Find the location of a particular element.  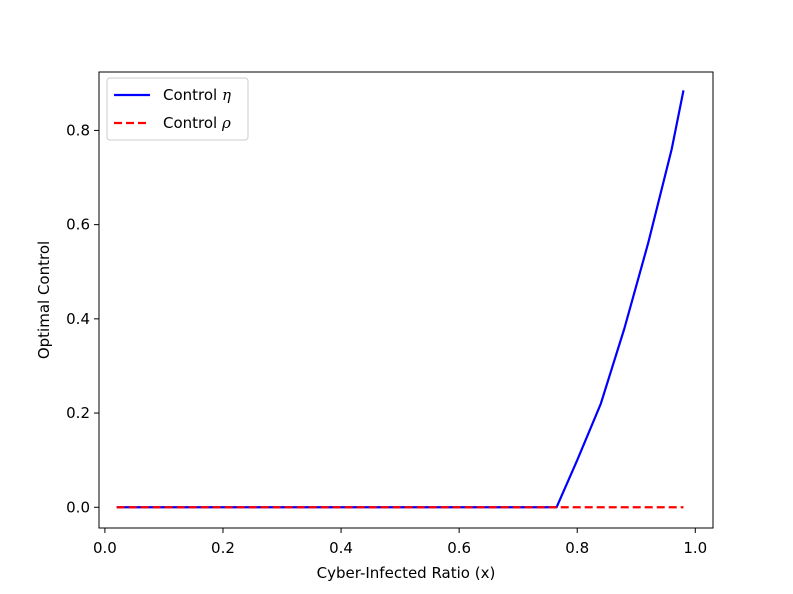

y-tick-label: 0.6 is located at coordinates (78, 225).